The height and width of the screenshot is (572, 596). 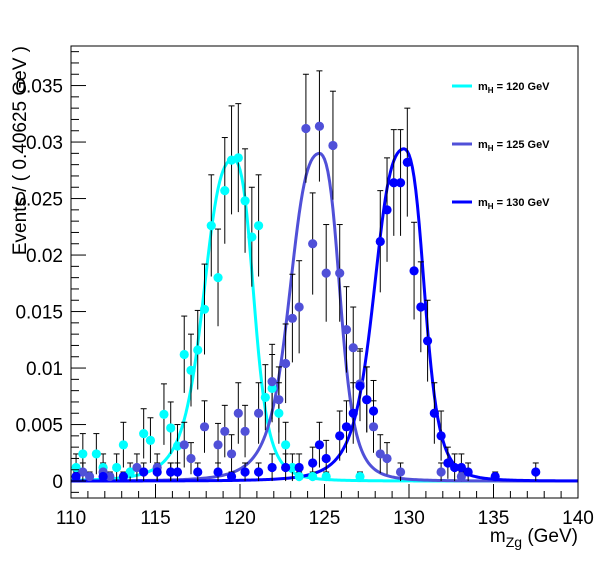 I want to click on x-axis-title-unit: (GeV), so click(x=550, y=536).